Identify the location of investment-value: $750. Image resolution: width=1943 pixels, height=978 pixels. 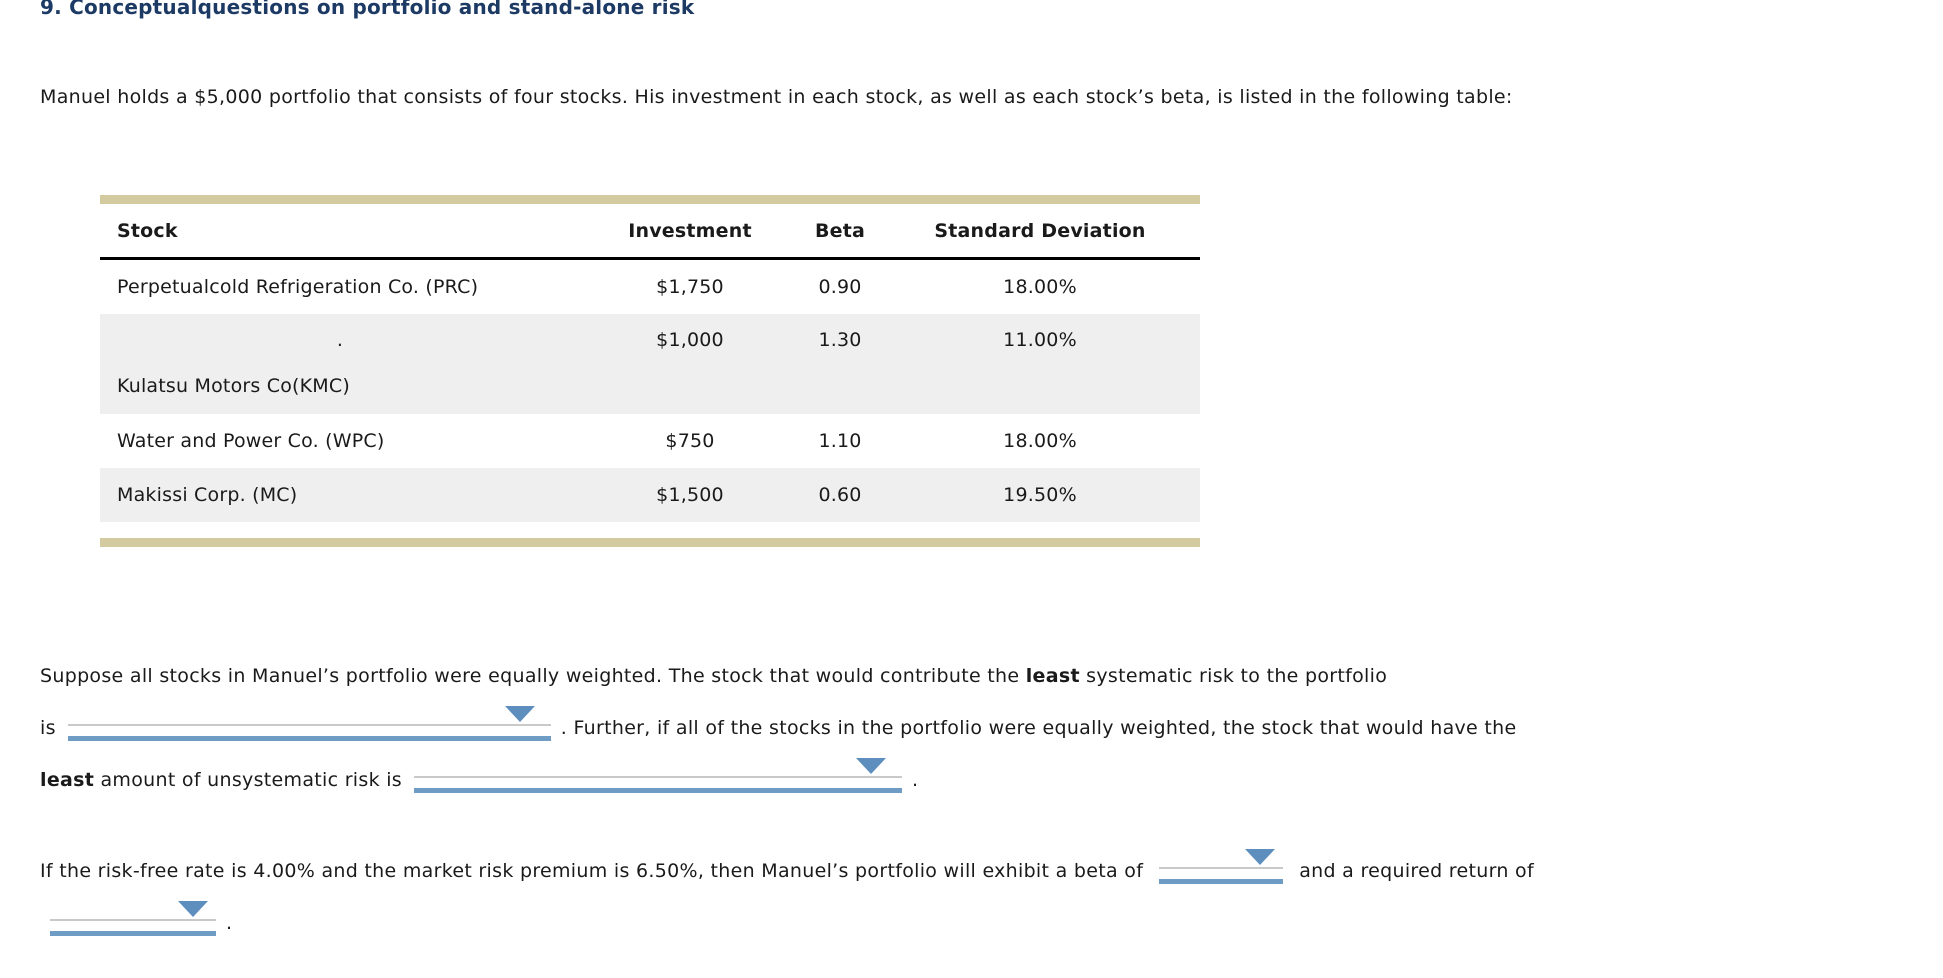
(690, 441).